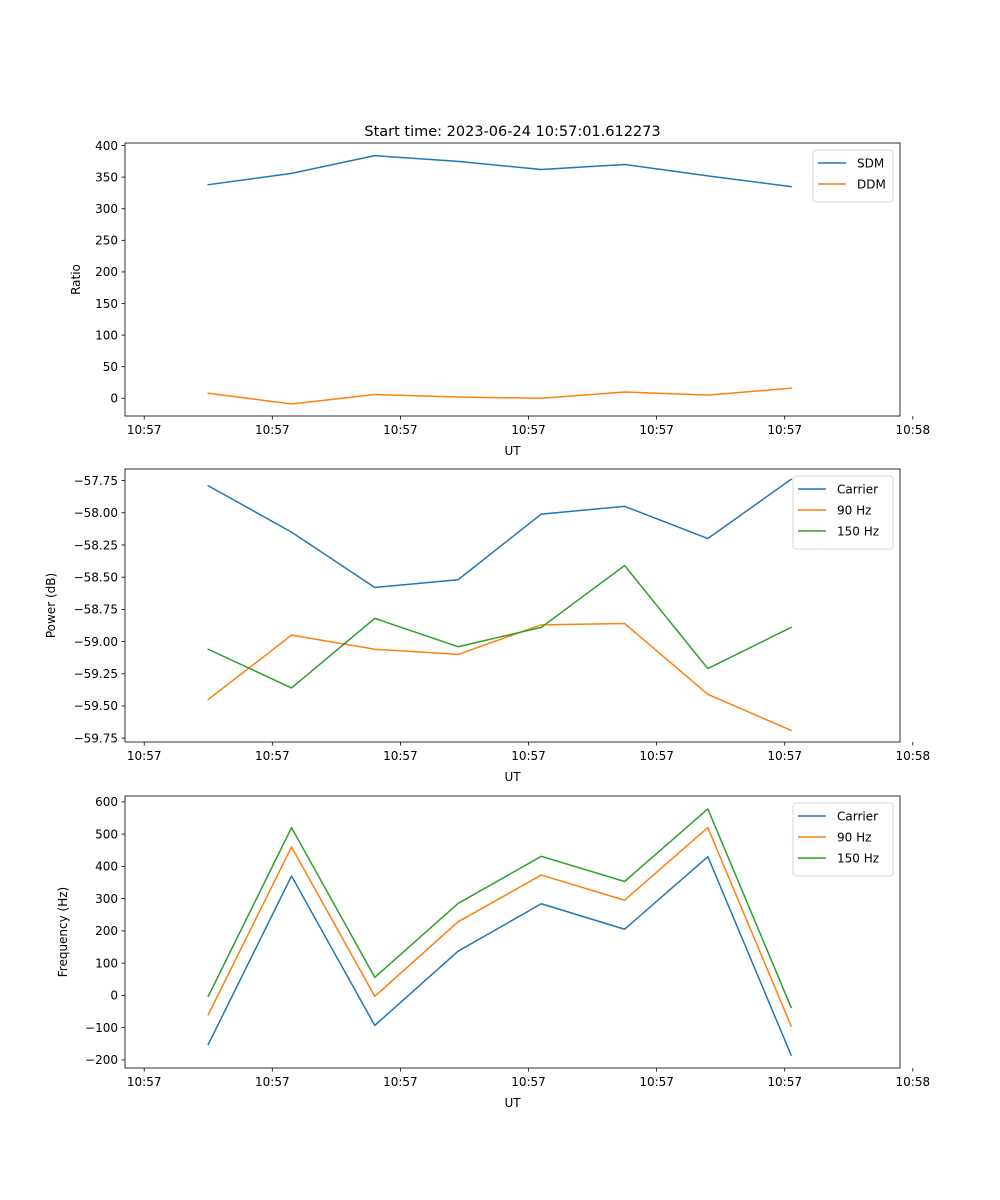 This screenshot has height=1200, width=1000. I want to click on y-tick-label: 150, so click(106, 304).